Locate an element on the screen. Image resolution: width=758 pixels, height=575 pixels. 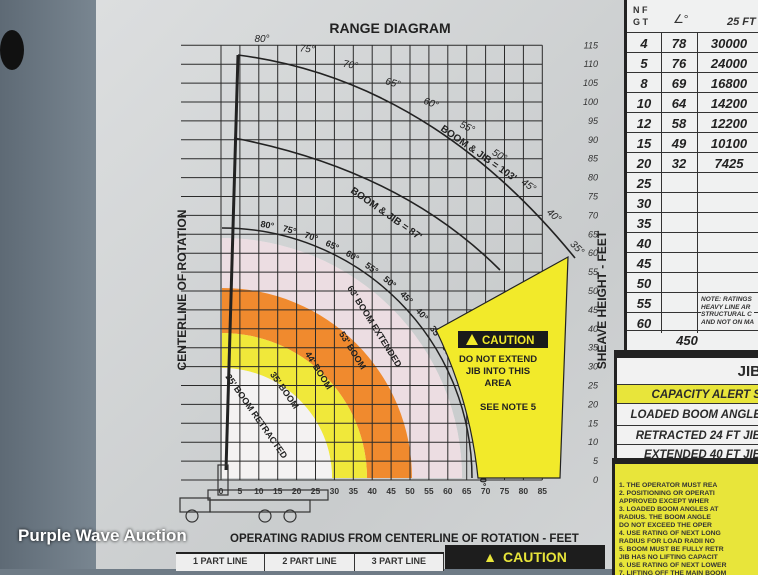
table-row: 10 64 14200 is located at coordinates (692, 102).